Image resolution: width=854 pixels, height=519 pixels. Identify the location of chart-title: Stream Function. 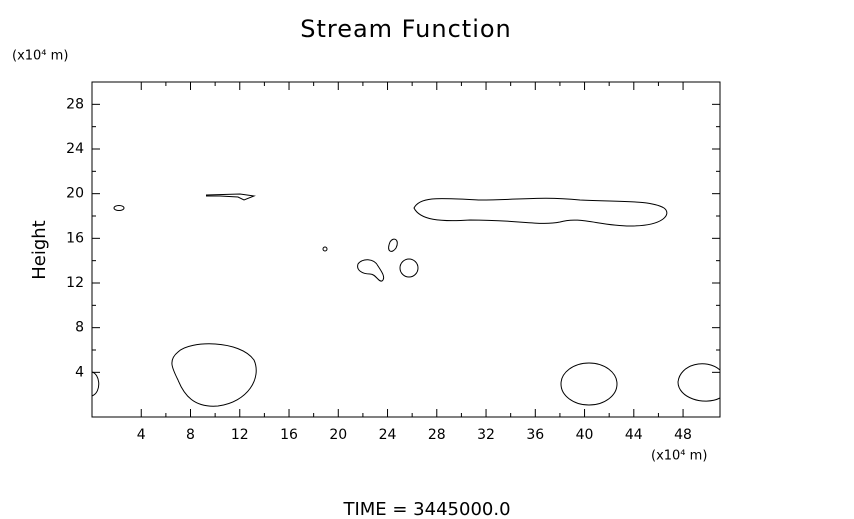
(406, 29).